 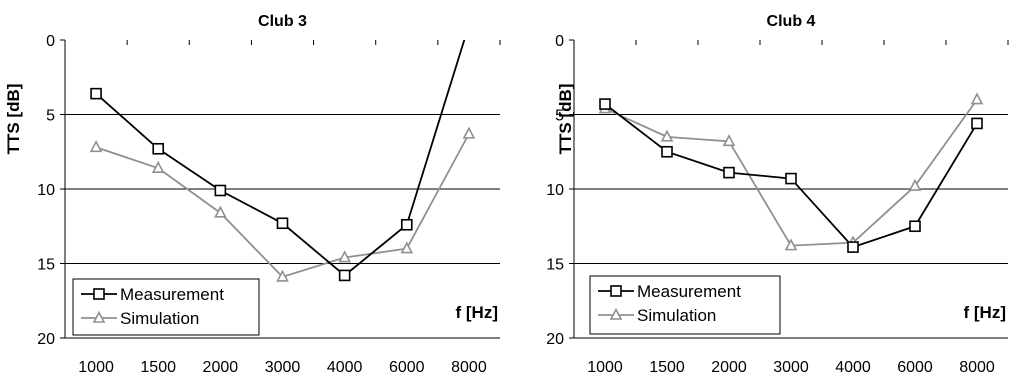 I want to click on chart-title: Club 3, so click(x=282, y=21).